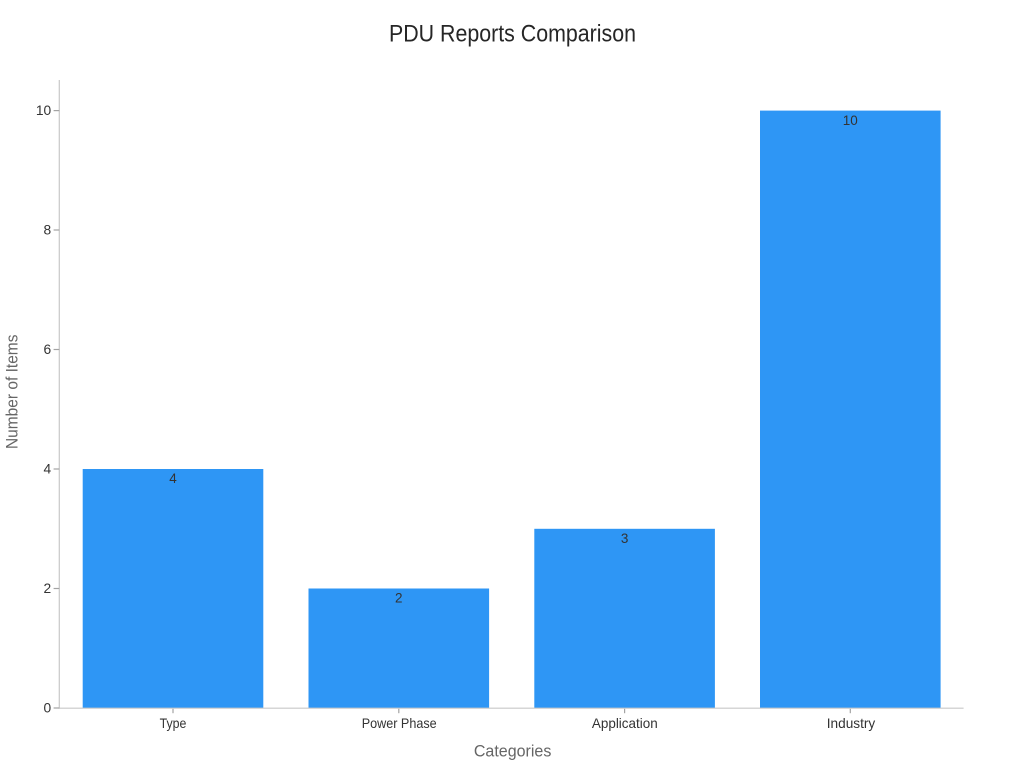  Describe the element at coordinates (48, 349) in the screenshot. I see `svg-text: 6` at that location.